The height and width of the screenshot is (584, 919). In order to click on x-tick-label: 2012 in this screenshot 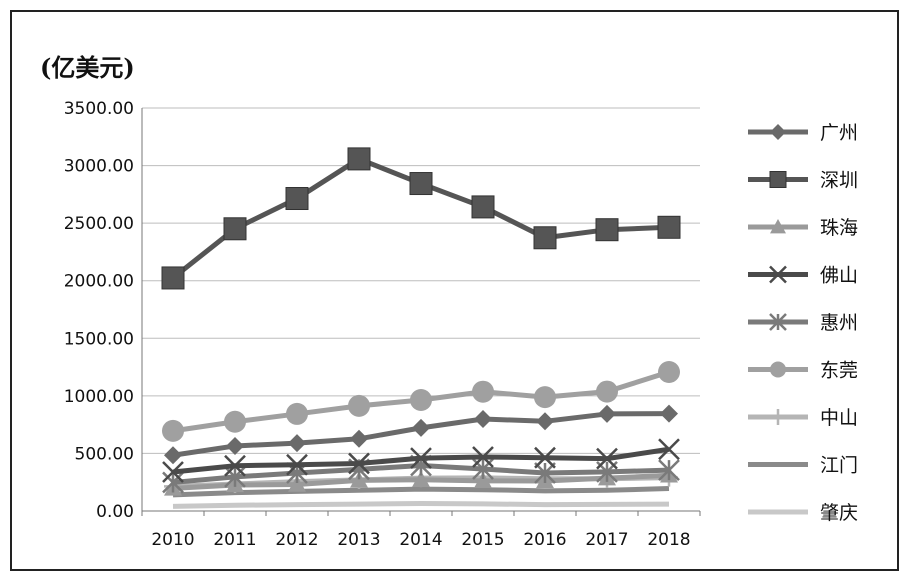, I will do `click(296, 540)`.